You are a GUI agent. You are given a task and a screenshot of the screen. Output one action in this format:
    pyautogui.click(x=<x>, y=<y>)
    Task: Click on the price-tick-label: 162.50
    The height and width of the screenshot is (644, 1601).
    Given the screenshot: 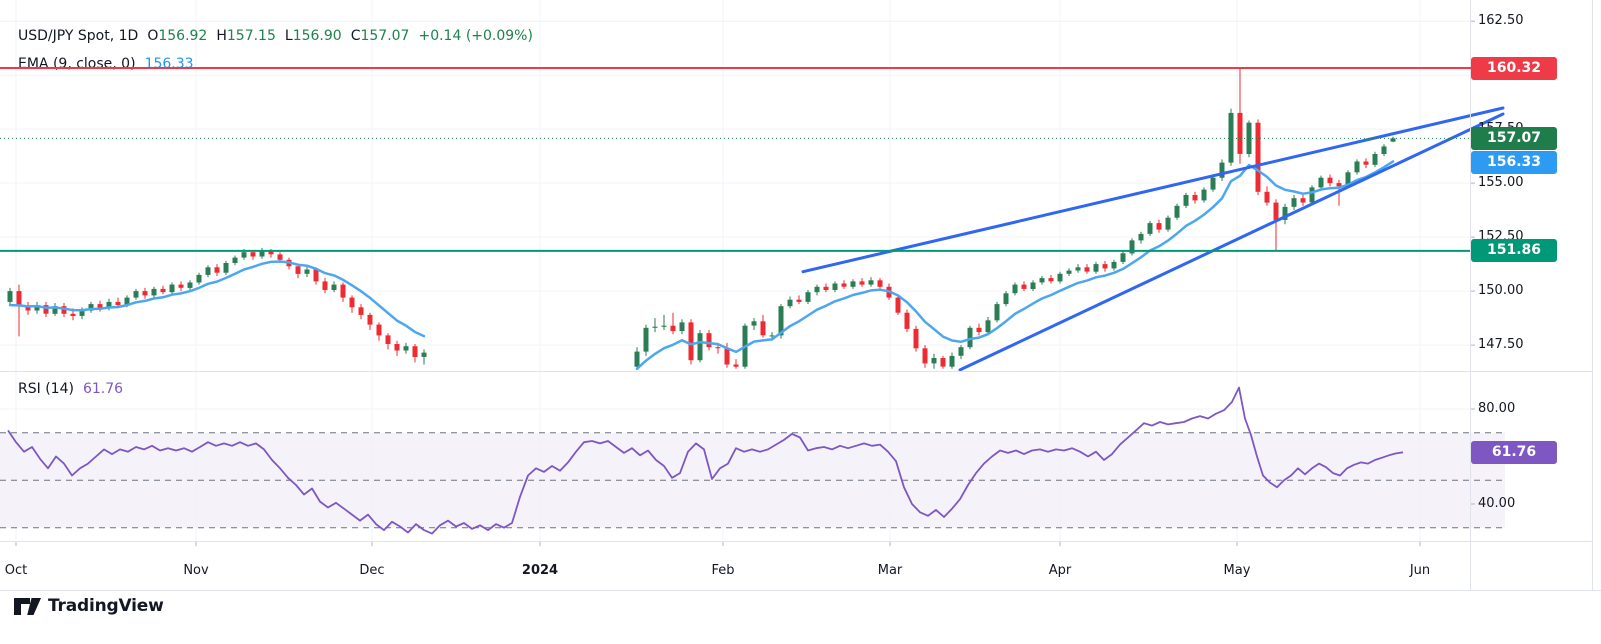 What is the action you would take?
    pyautogui.click(x=1501, y=20)
    